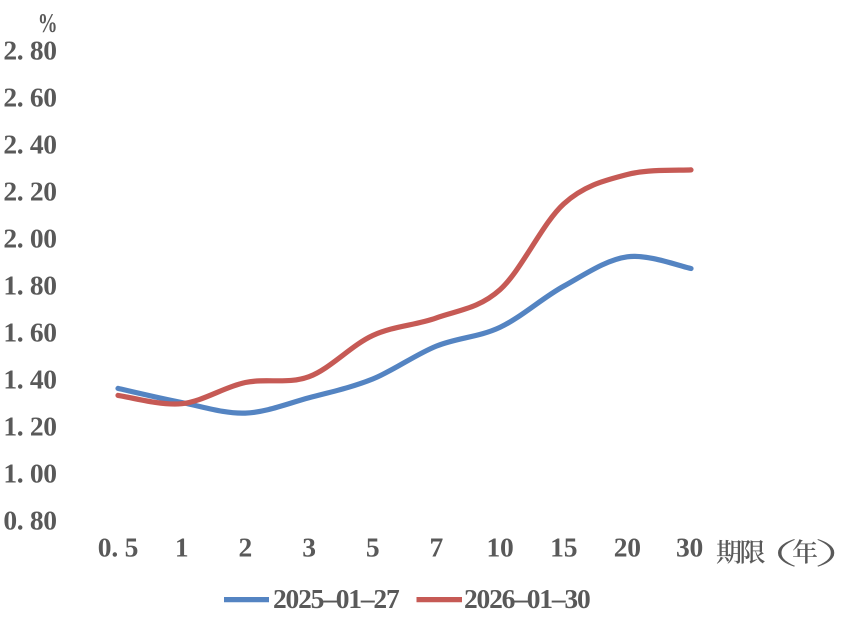 The width and height of the screenshot is (850, 635). What do you see at coordinates (437, 547) in the screenshot?
I see `svg-text: 7` at bounding box center [437, 547].